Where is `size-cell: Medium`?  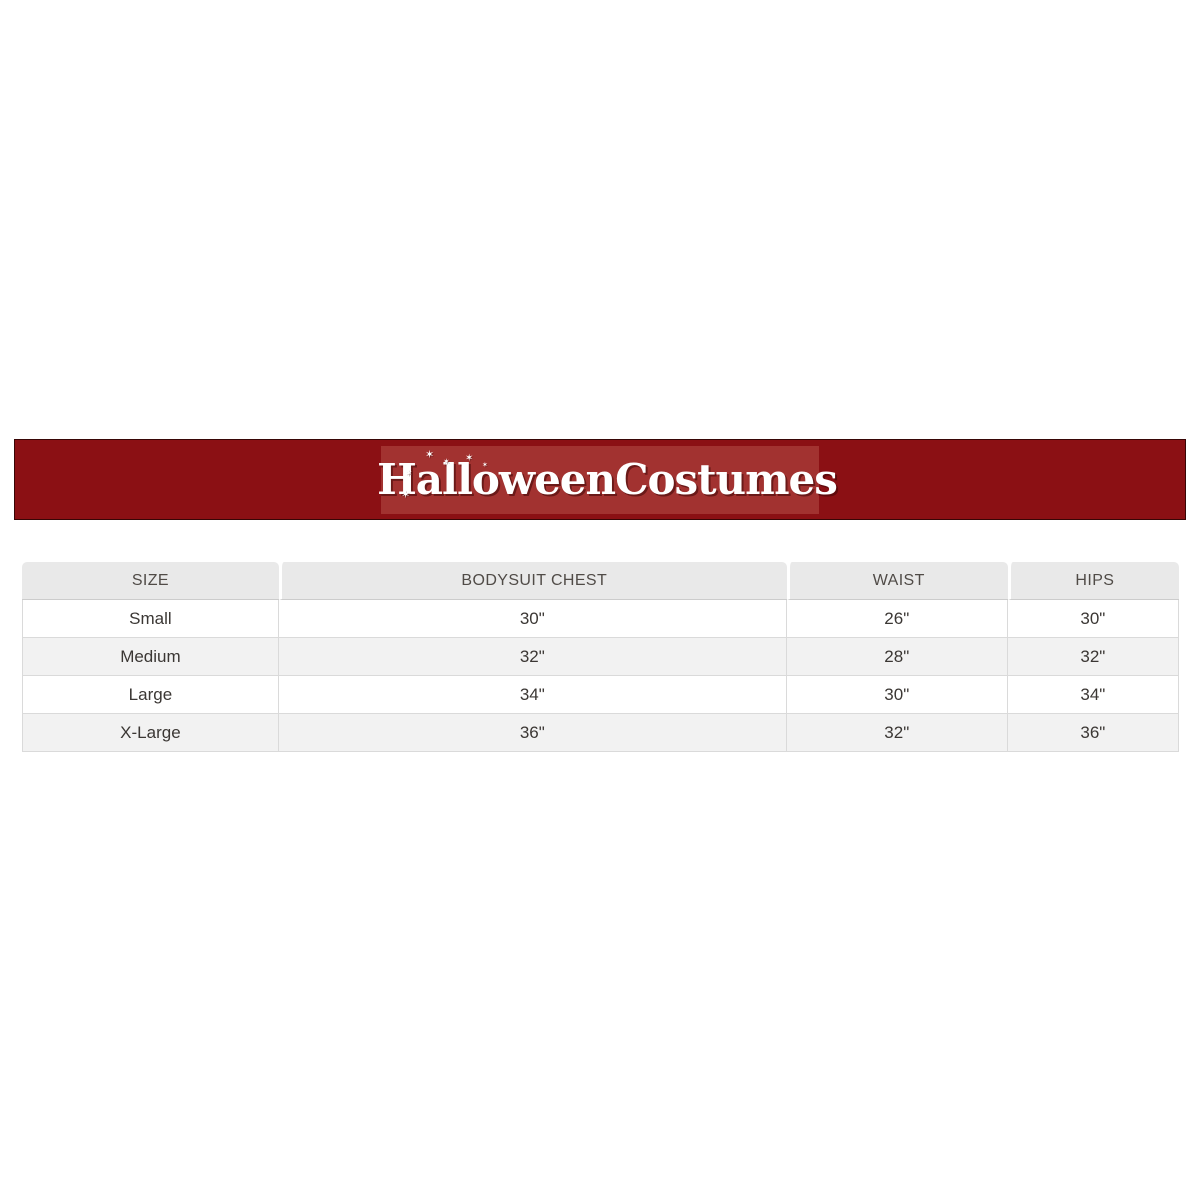
size-cell: Medium is located at coordinates (150, 657).